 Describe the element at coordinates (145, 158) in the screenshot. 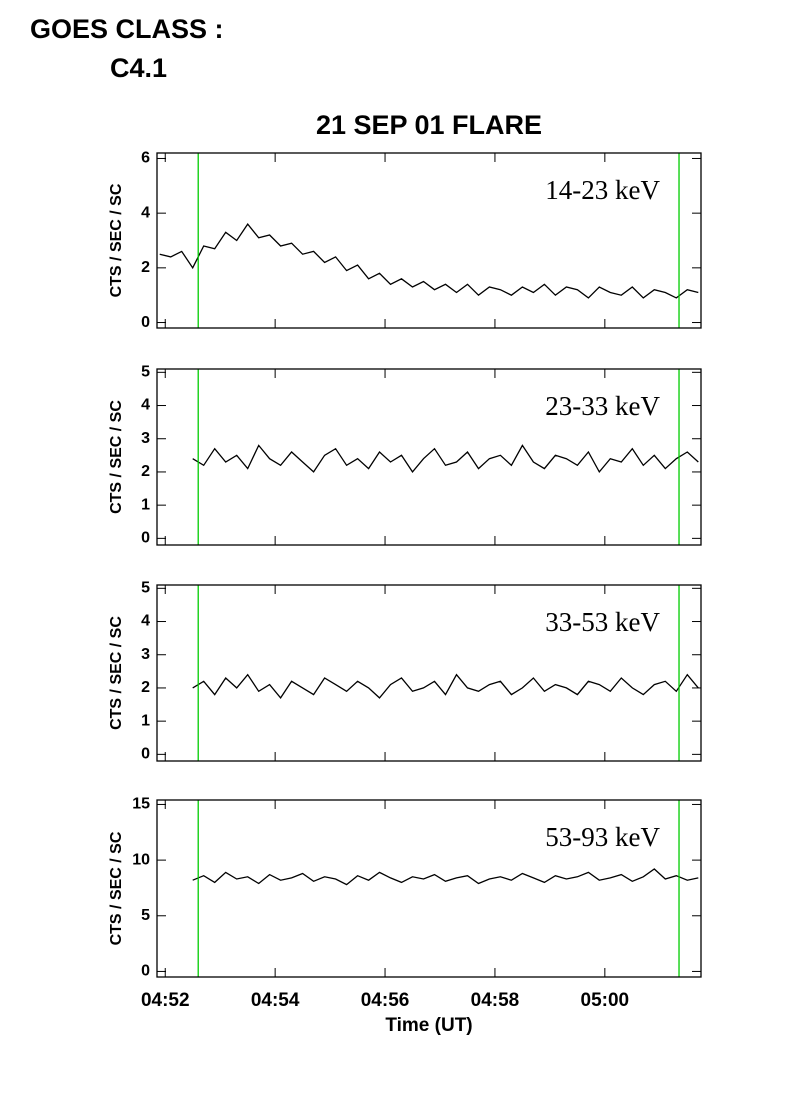

I see `y-tick-label: 6` at that location.